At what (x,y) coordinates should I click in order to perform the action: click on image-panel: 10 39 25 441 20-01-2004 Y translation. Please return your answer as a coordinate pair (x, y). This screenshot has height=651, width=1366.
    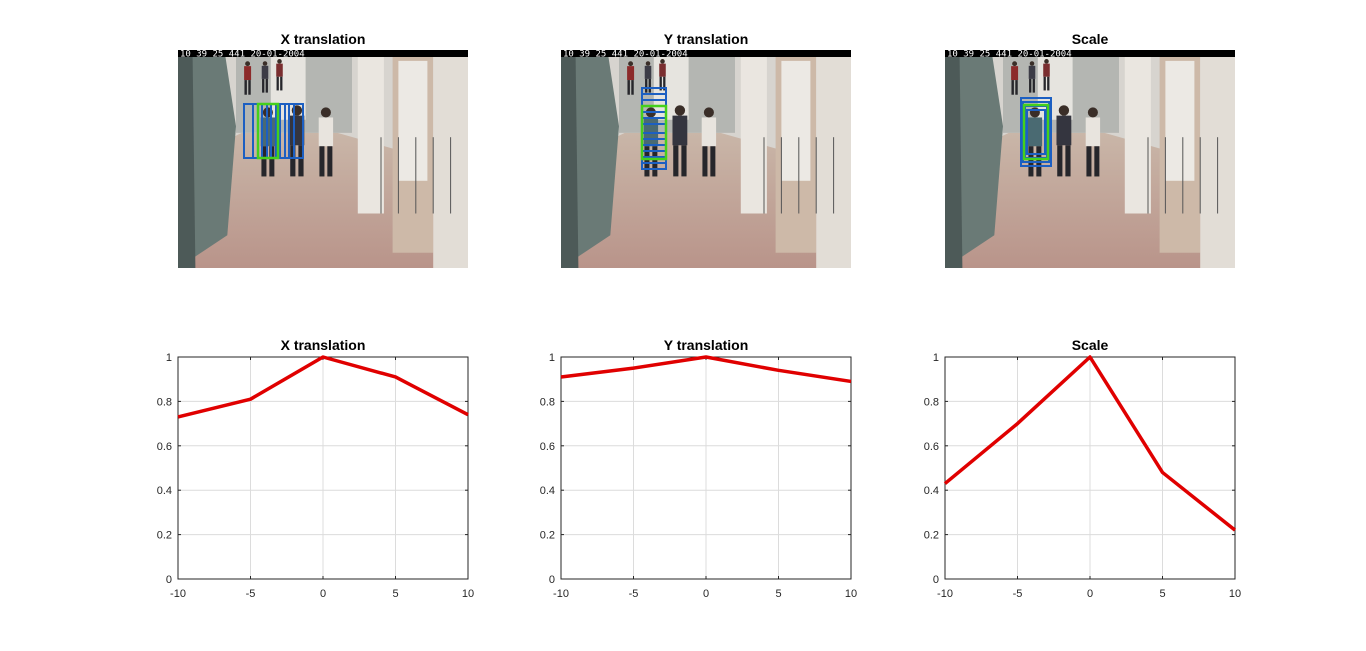
    Looking at the image, I should click on (706, 149).